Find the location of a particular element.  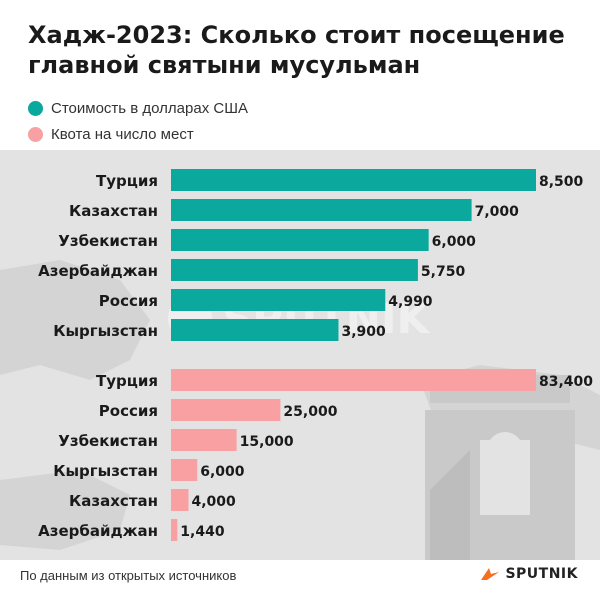

category-label-cost: Турция is located at coordinates (127, 181).